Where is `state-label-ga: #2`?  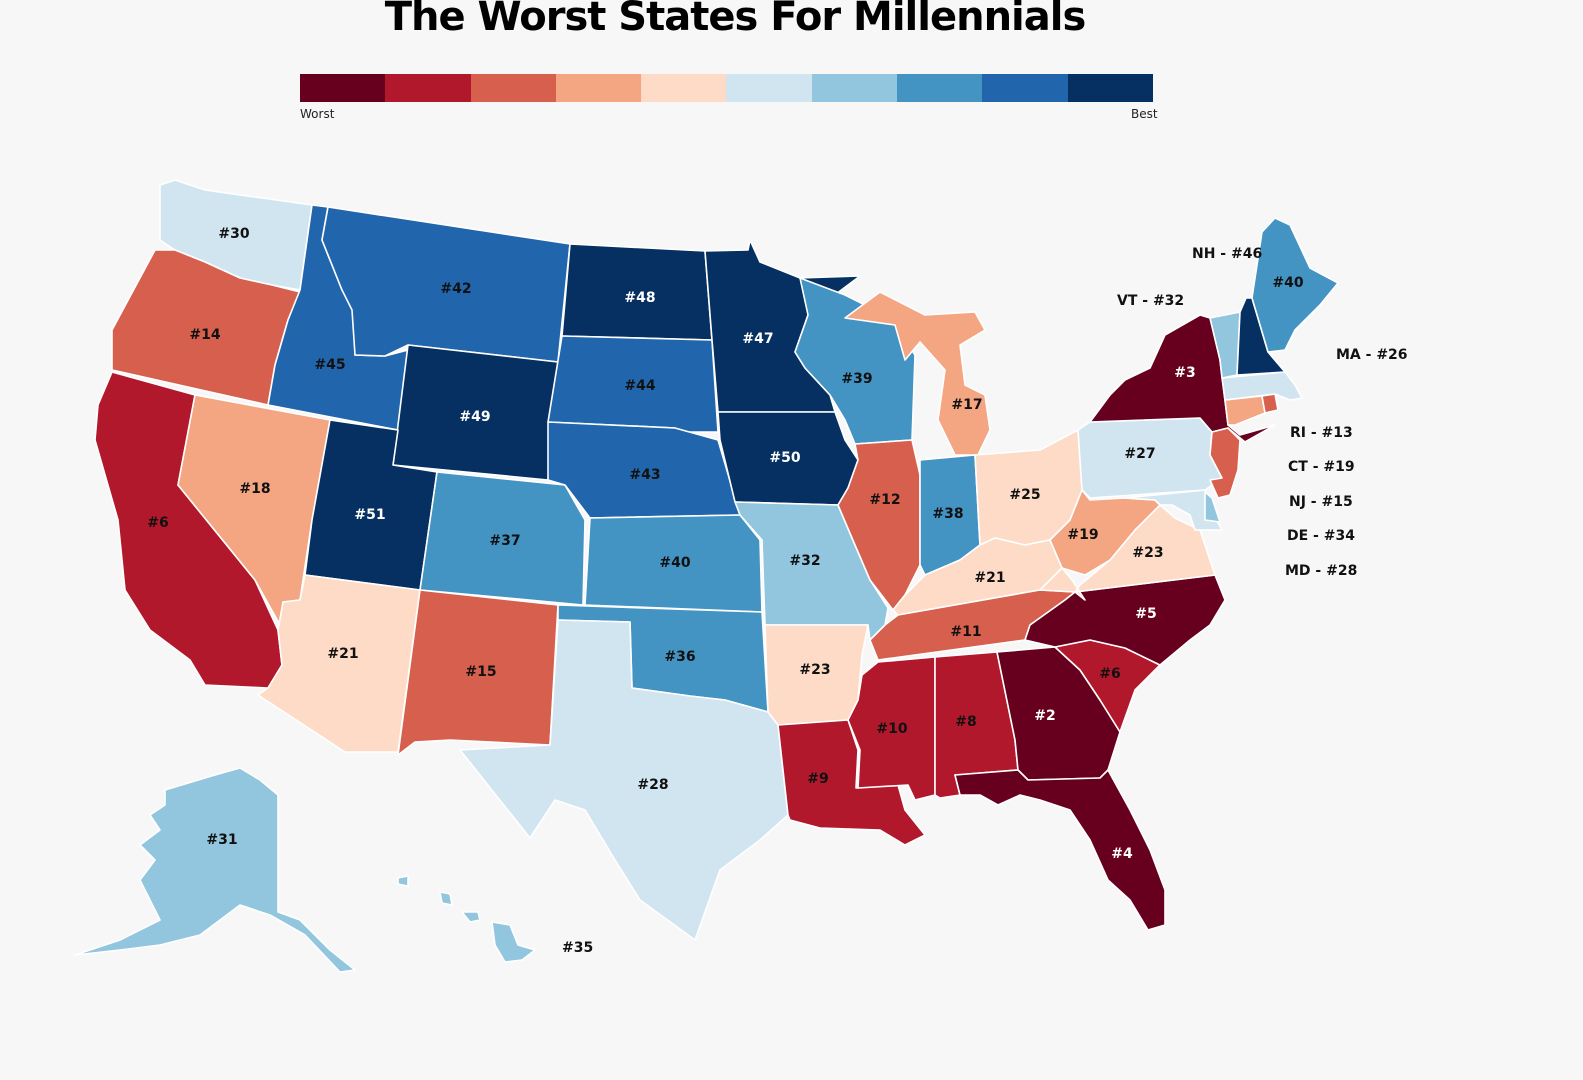 state-label-ga: #2 is located at coordinates (1044, 716).